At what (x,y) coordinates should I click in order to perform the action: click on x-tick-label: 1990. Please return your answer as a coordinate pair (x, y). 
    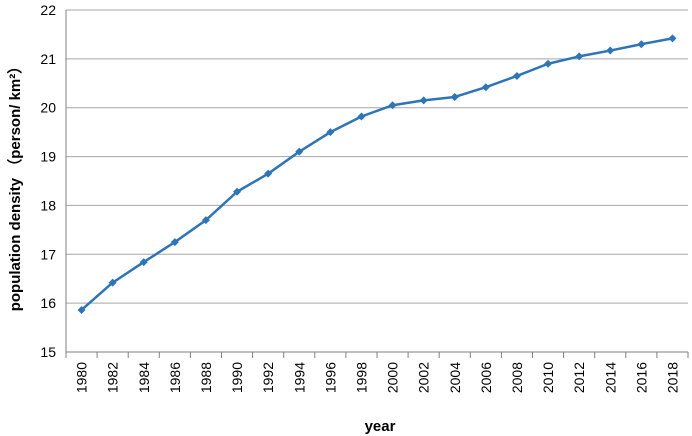
    Looking at the image, I should click on (237, 377).